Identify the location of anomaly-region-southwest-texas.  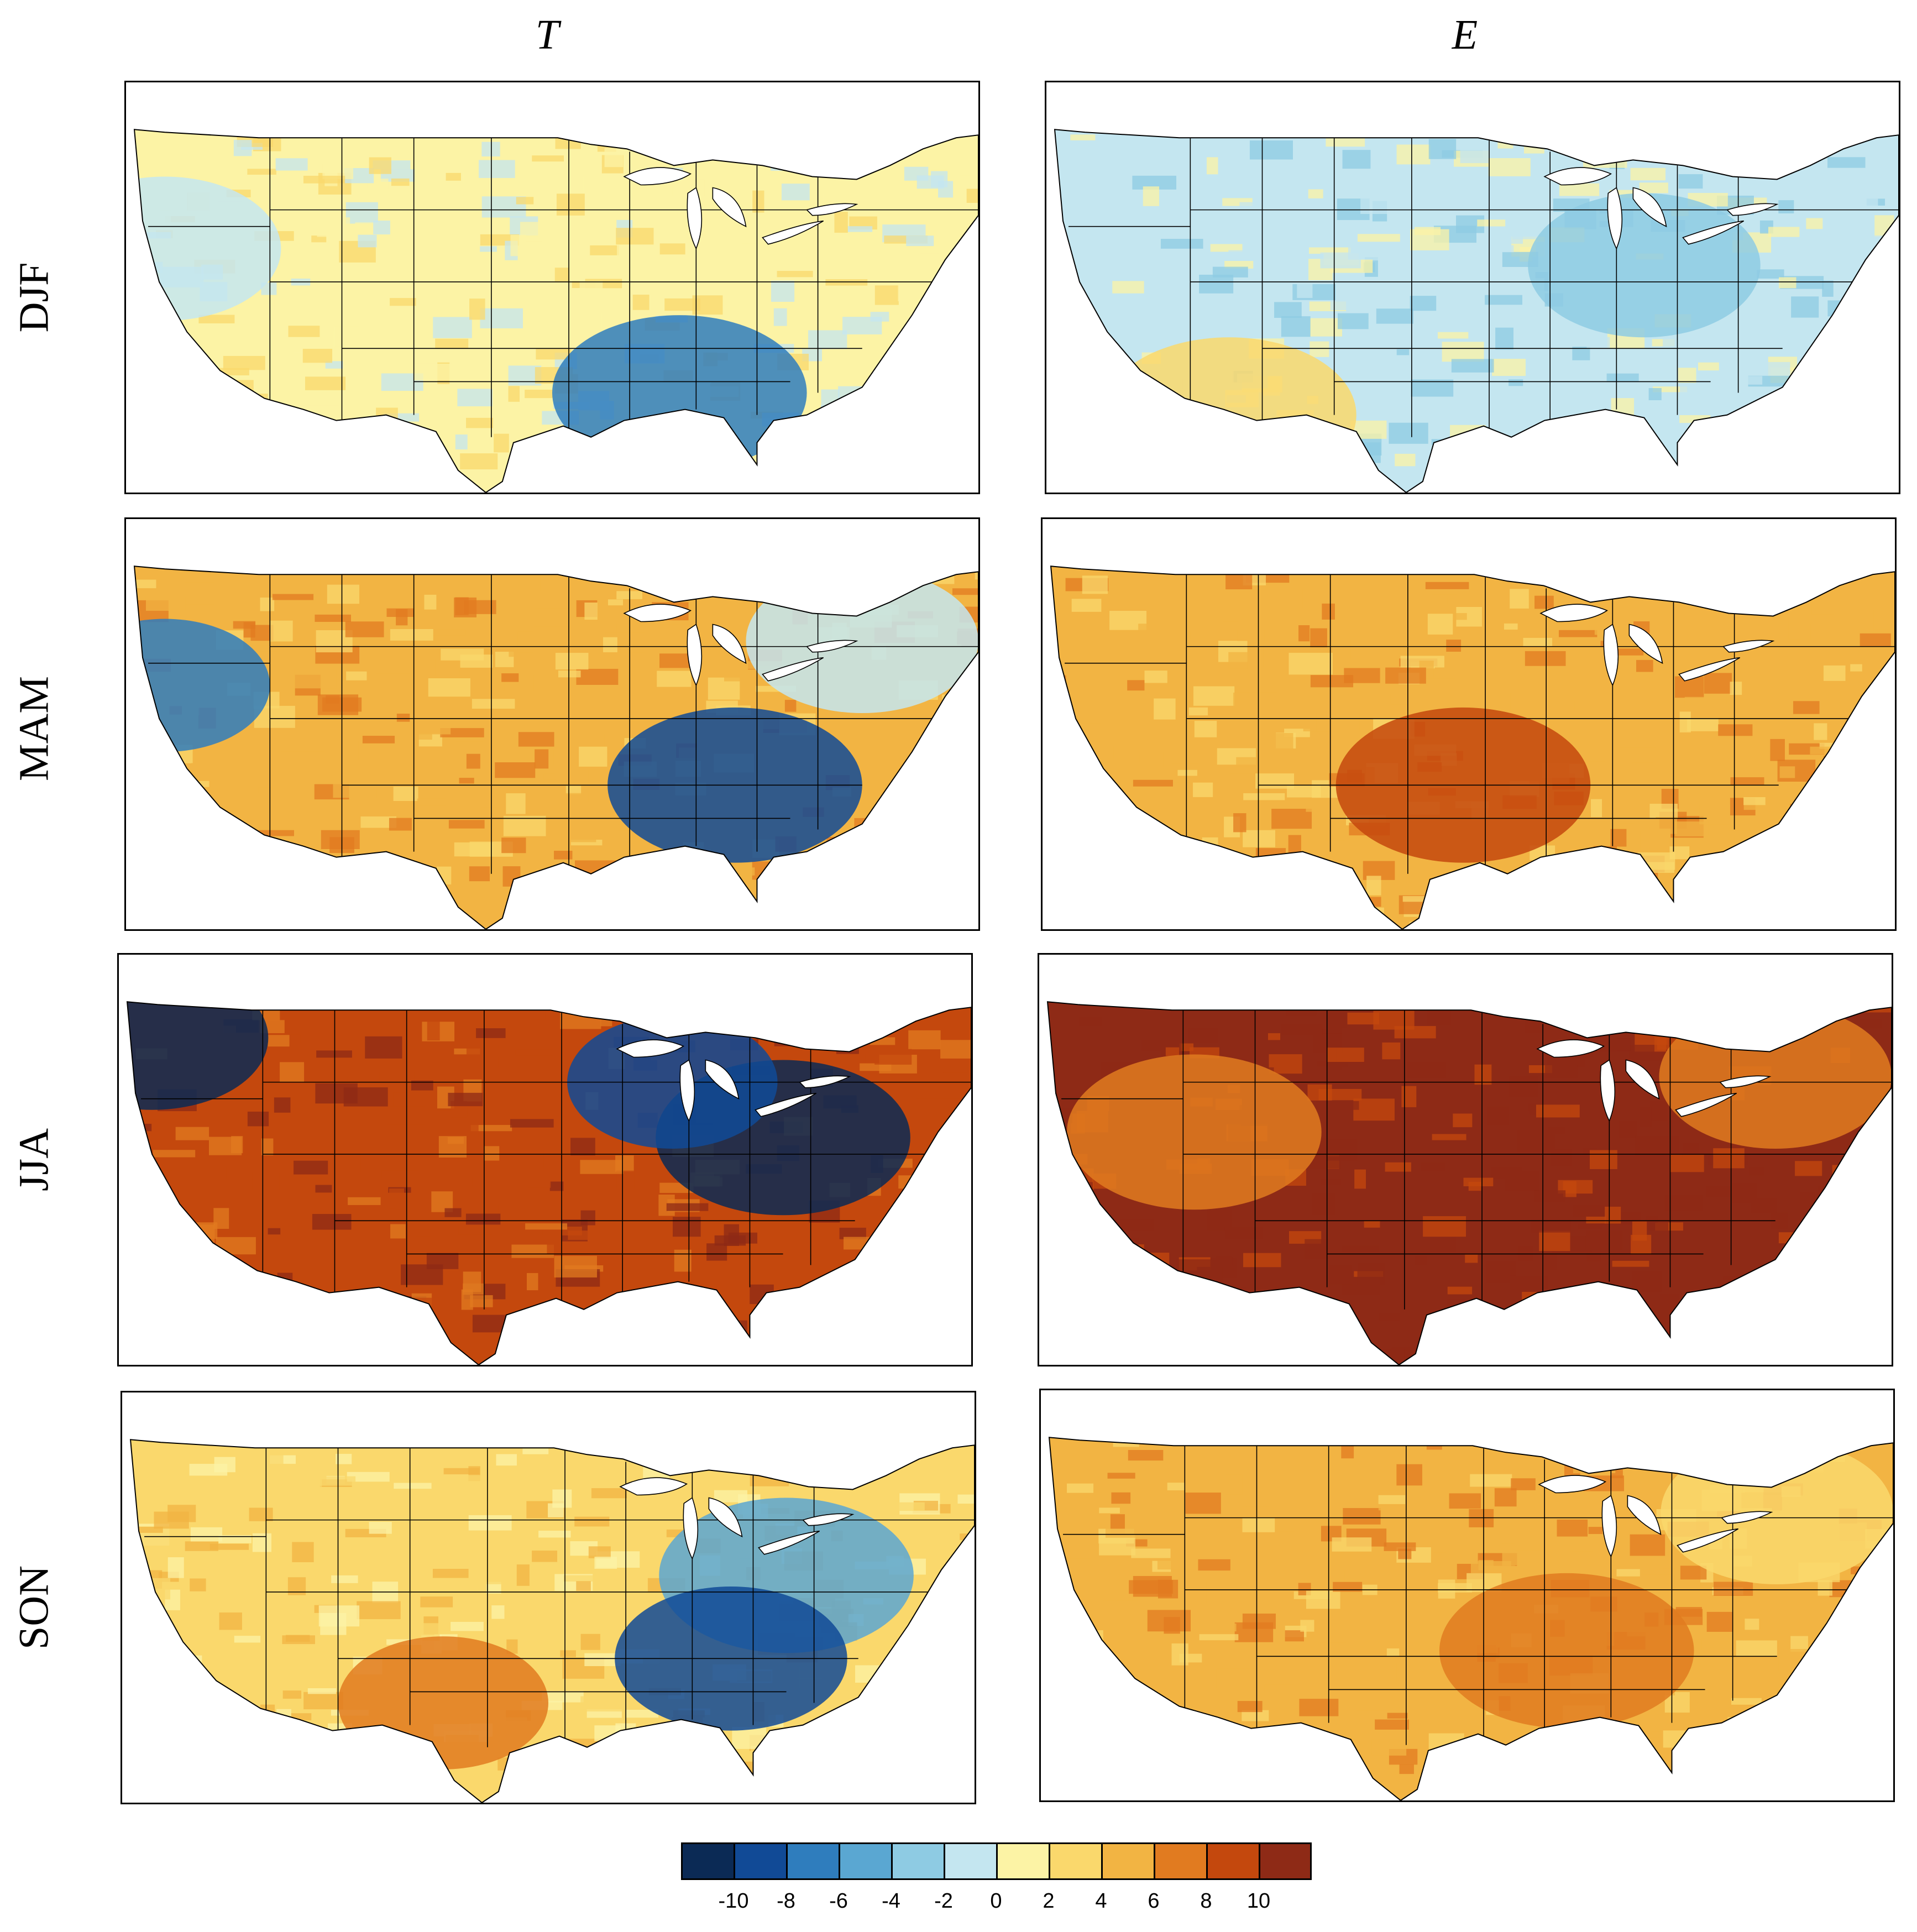
(443, 1702).